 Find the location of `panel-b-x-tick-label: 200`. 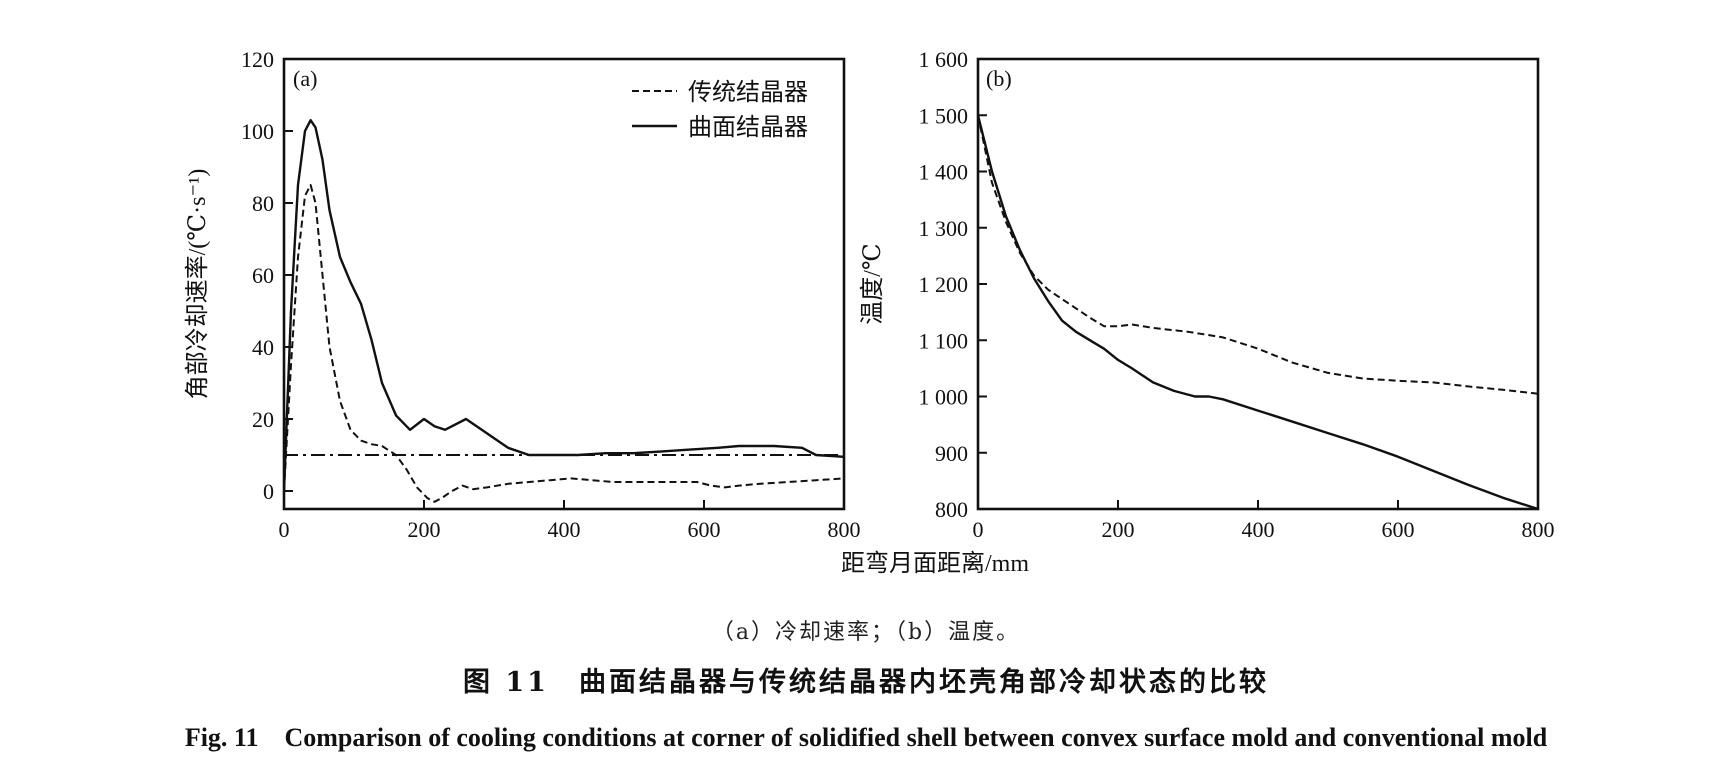

panel-b-x-tick-label: 200 is located at coordinates (1118, 529).